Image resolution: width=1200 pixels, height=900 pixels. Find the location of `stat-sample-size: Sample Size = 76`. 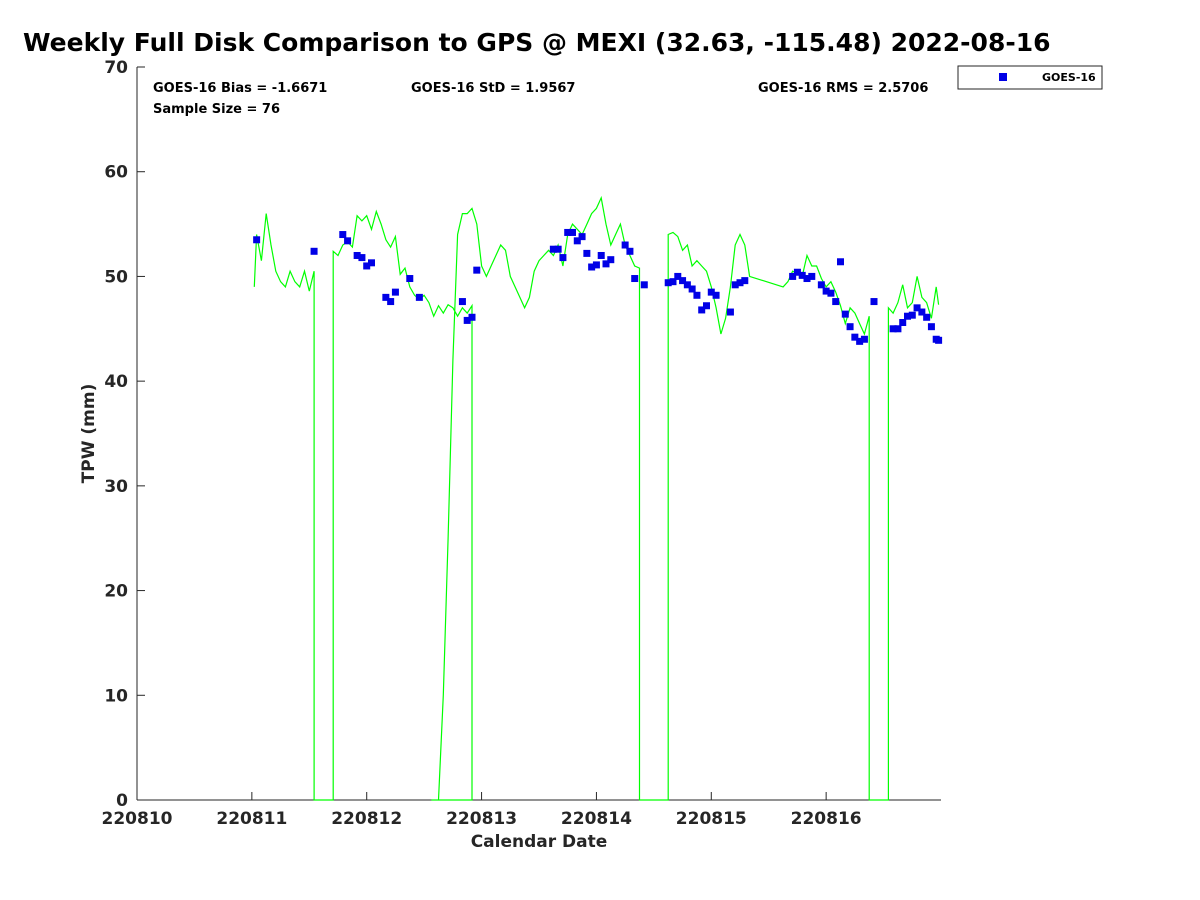

stat-sample-size: Sample Size = 76 is located at coordinates (216, 109).